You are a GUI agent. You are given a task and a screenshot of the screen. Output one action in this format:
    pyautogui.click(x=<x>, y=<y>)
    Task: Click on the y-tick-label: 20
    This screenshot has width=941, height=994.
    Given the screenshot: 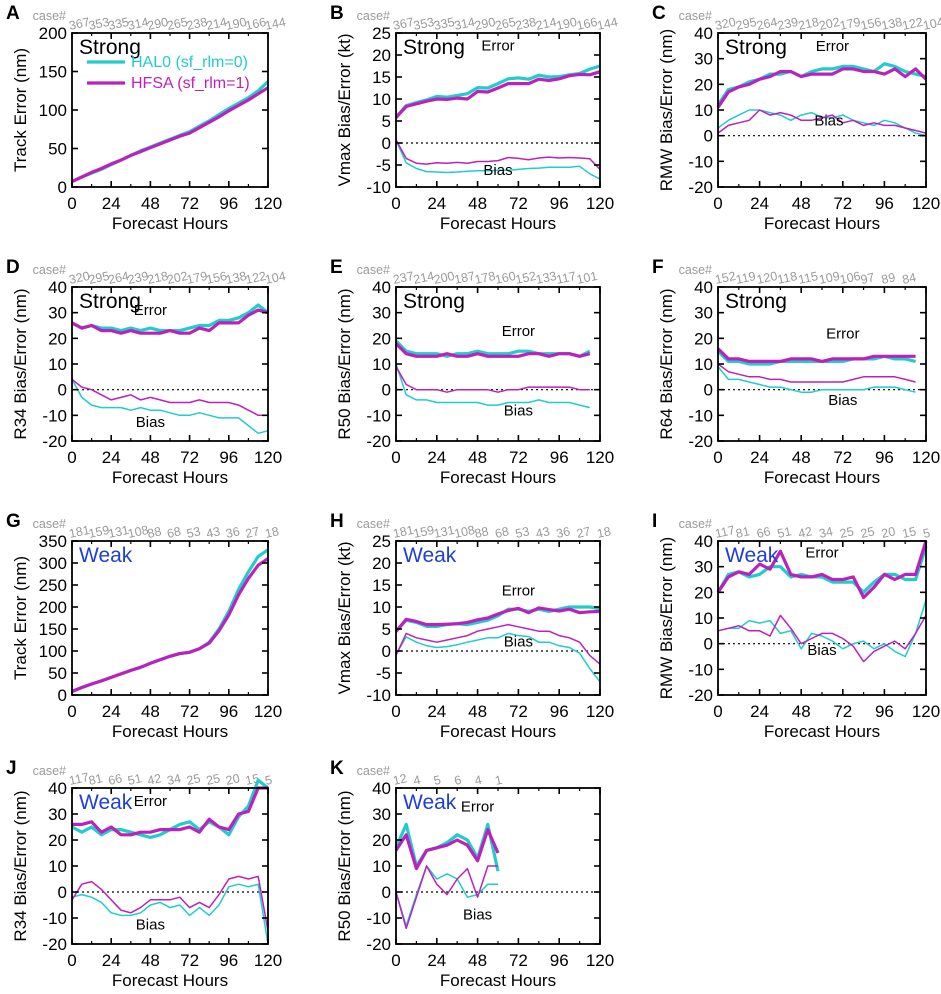 What is the action you would take?
    pyautogui.click(x=381, y=55)
    